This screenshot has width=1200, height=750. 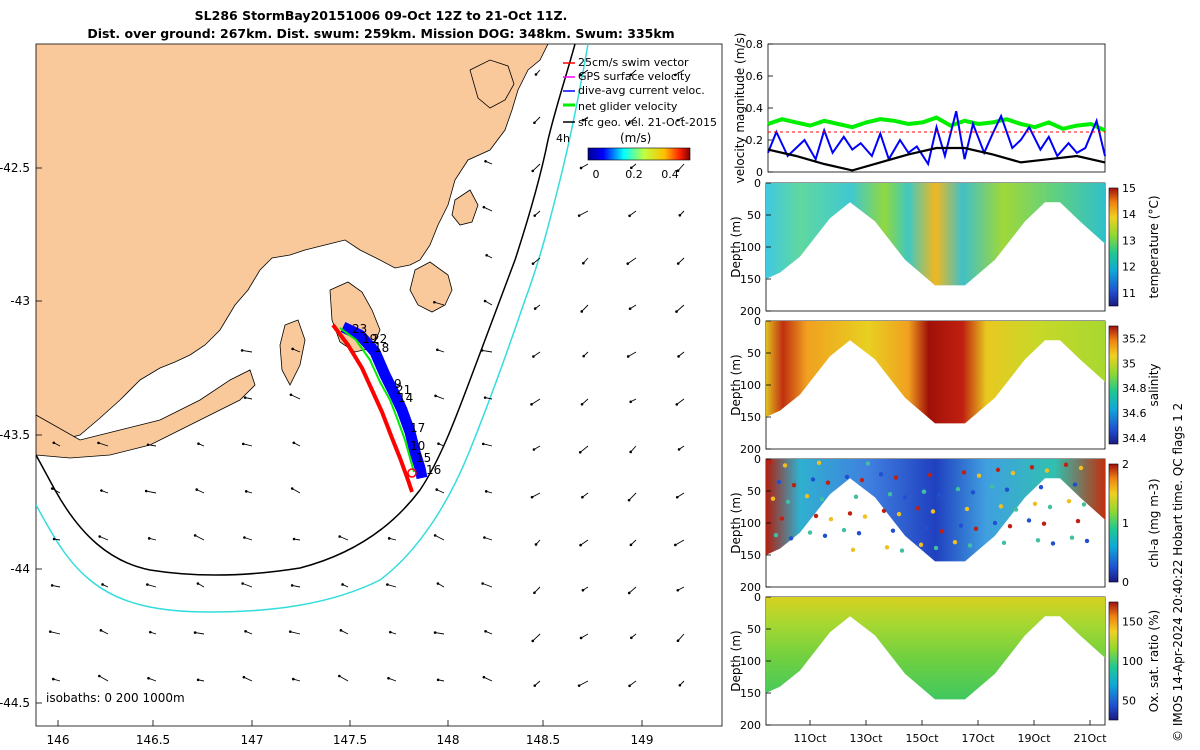 What do you see at coordinates (750, 661) in the screenshot?
I see `section-ytick-label: 100` at bounding box center [750, 661].